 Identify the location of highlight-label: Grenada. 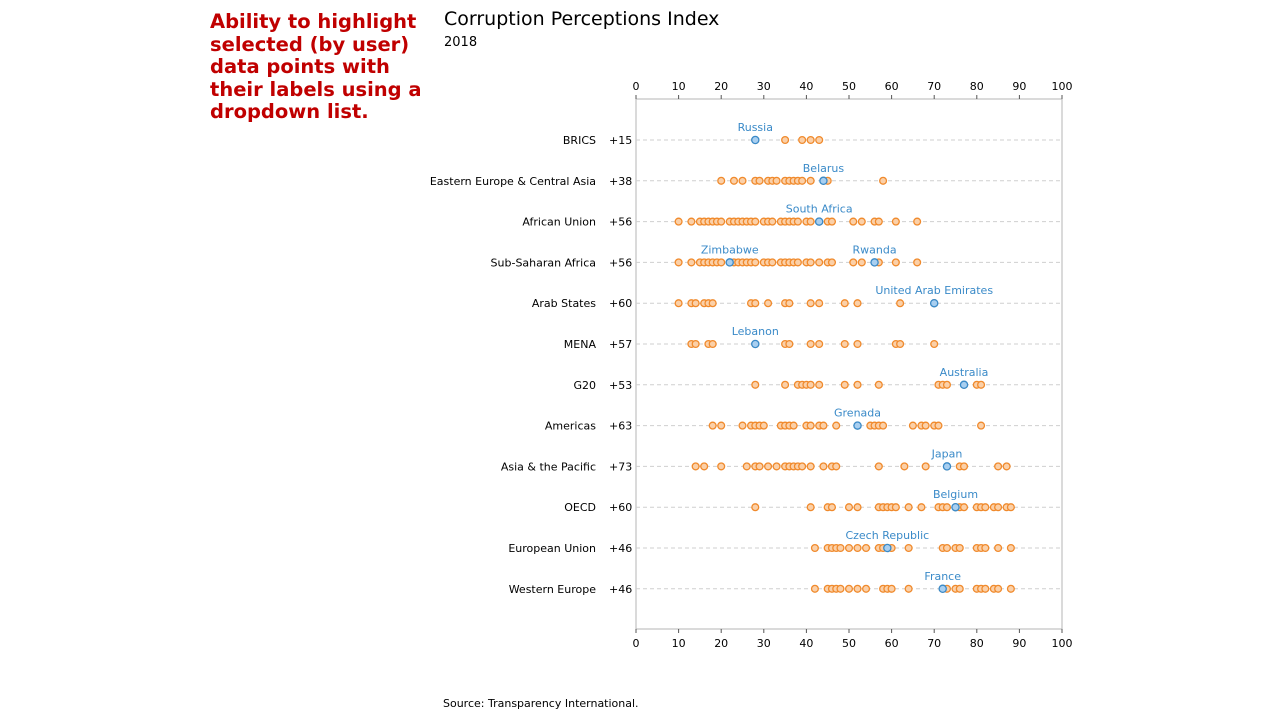
(857, 413).